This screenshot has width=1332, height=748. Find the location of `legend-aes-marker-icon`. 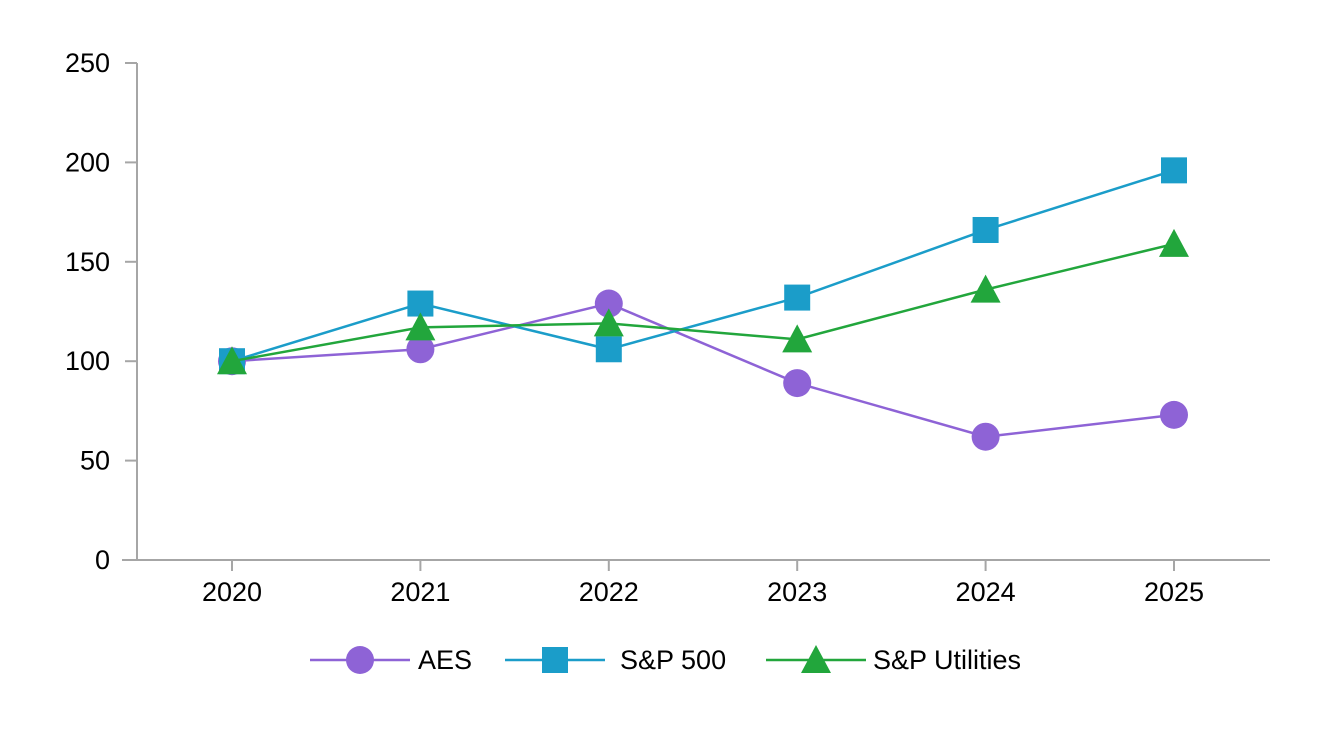

legend-aes-marker-icon is located at coordinates (360, 660).